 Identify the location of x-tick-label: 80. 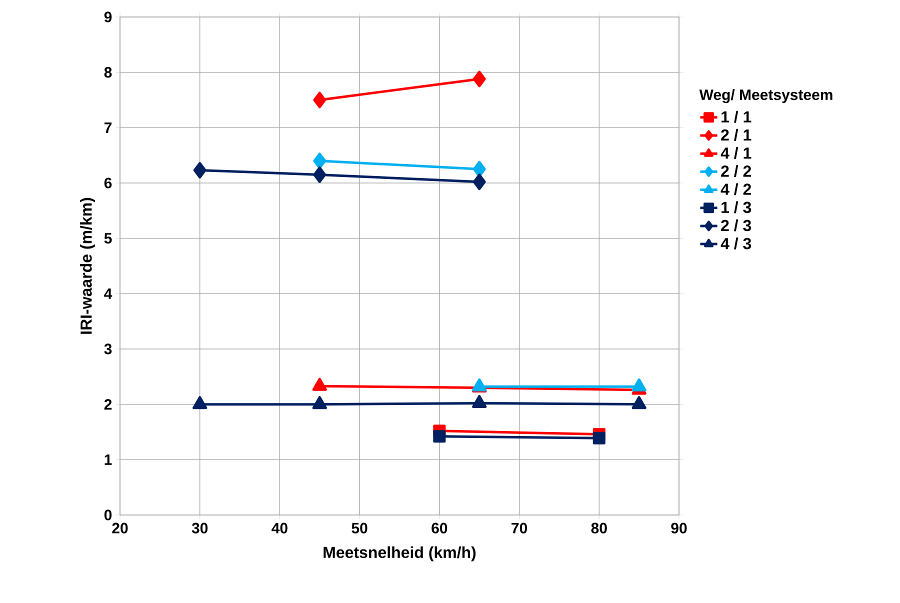
(599, 528).